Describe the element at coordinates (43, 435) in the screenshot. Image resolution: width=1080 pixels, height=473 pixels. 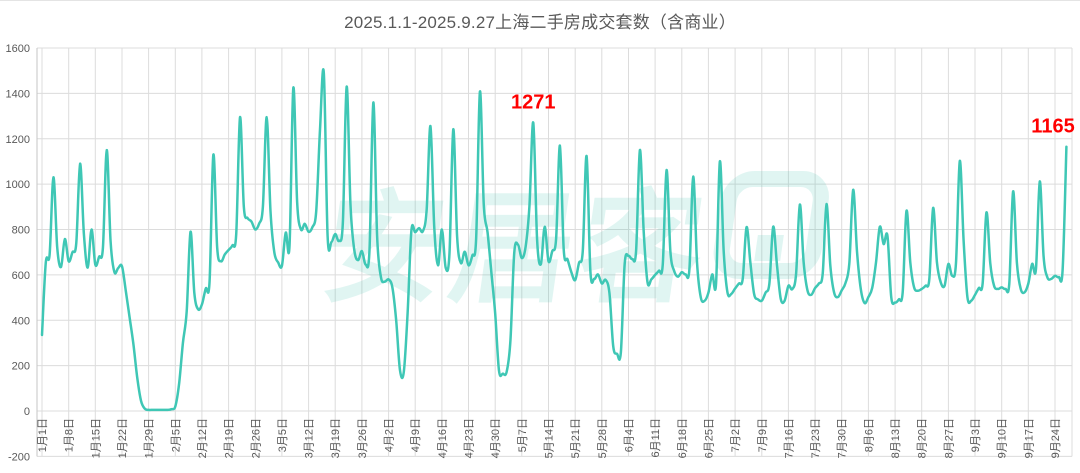
I see `x-tick-label: 1月1日` at that location.